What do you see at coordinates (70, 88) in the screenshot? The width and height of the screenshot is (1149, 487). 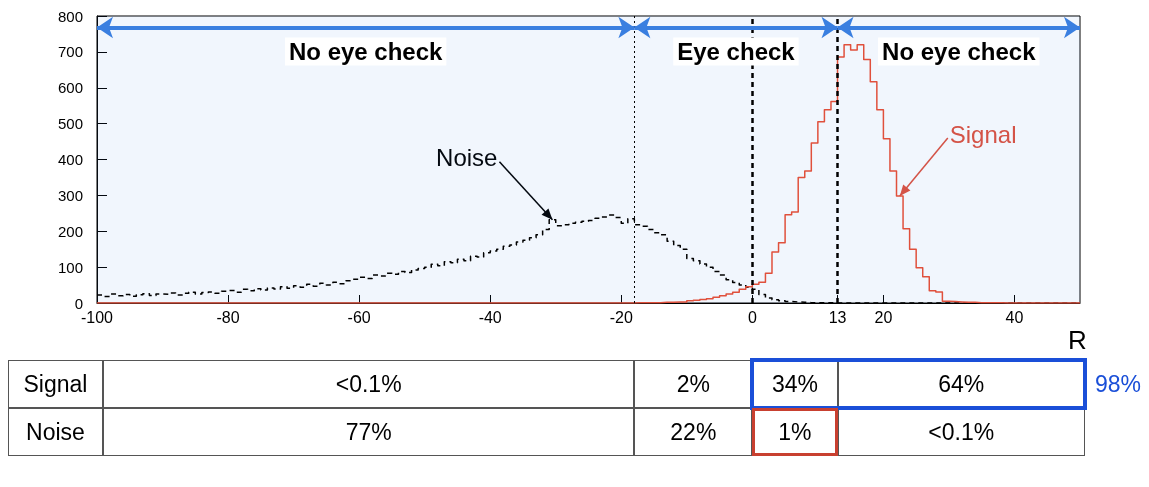 I see `y-tick-label: 600` at bounding box center [70, 88].